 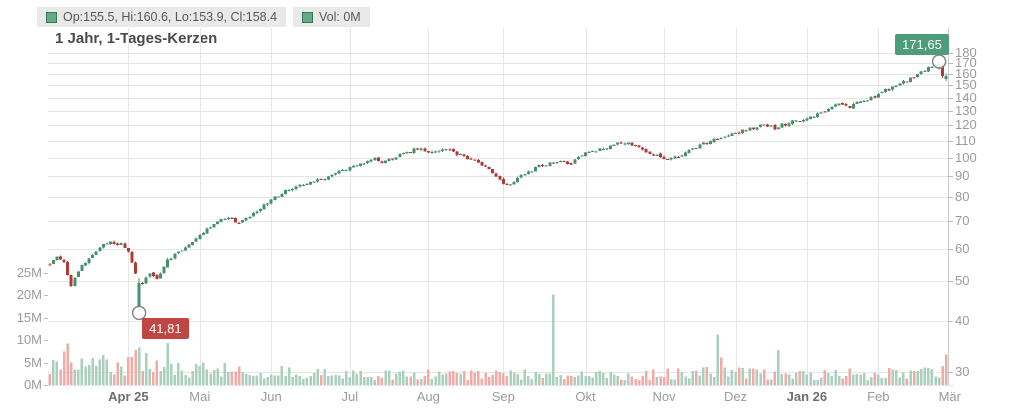 What do you see at coordinates (29, 317) in the screenshot?
I see `volume-tick-label: 15M` at bounding box center [29, 317].